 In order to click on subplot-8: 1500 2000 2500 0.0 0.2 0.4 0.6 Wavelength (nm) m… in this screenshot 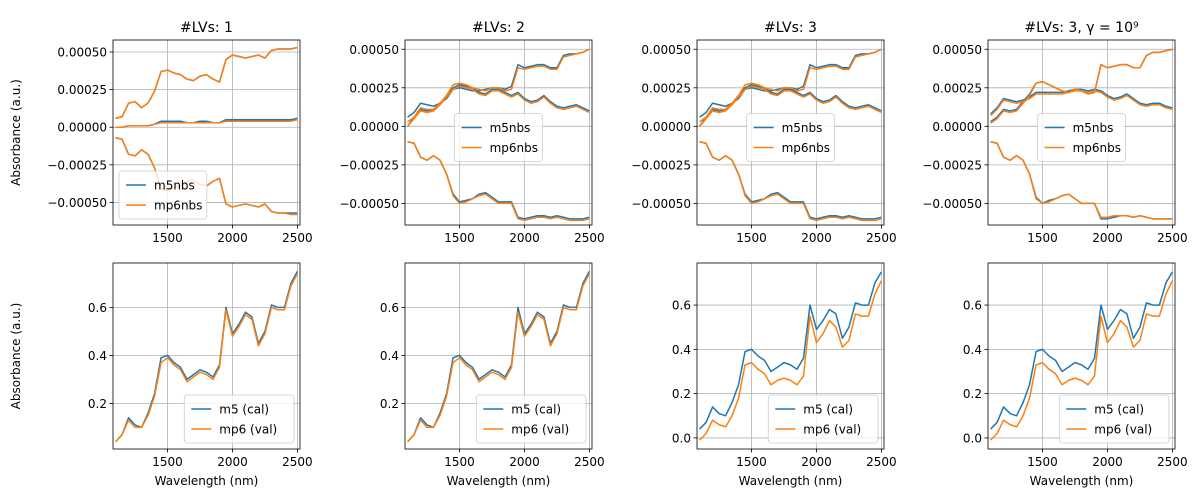, I will do `click(1075, 375)`.